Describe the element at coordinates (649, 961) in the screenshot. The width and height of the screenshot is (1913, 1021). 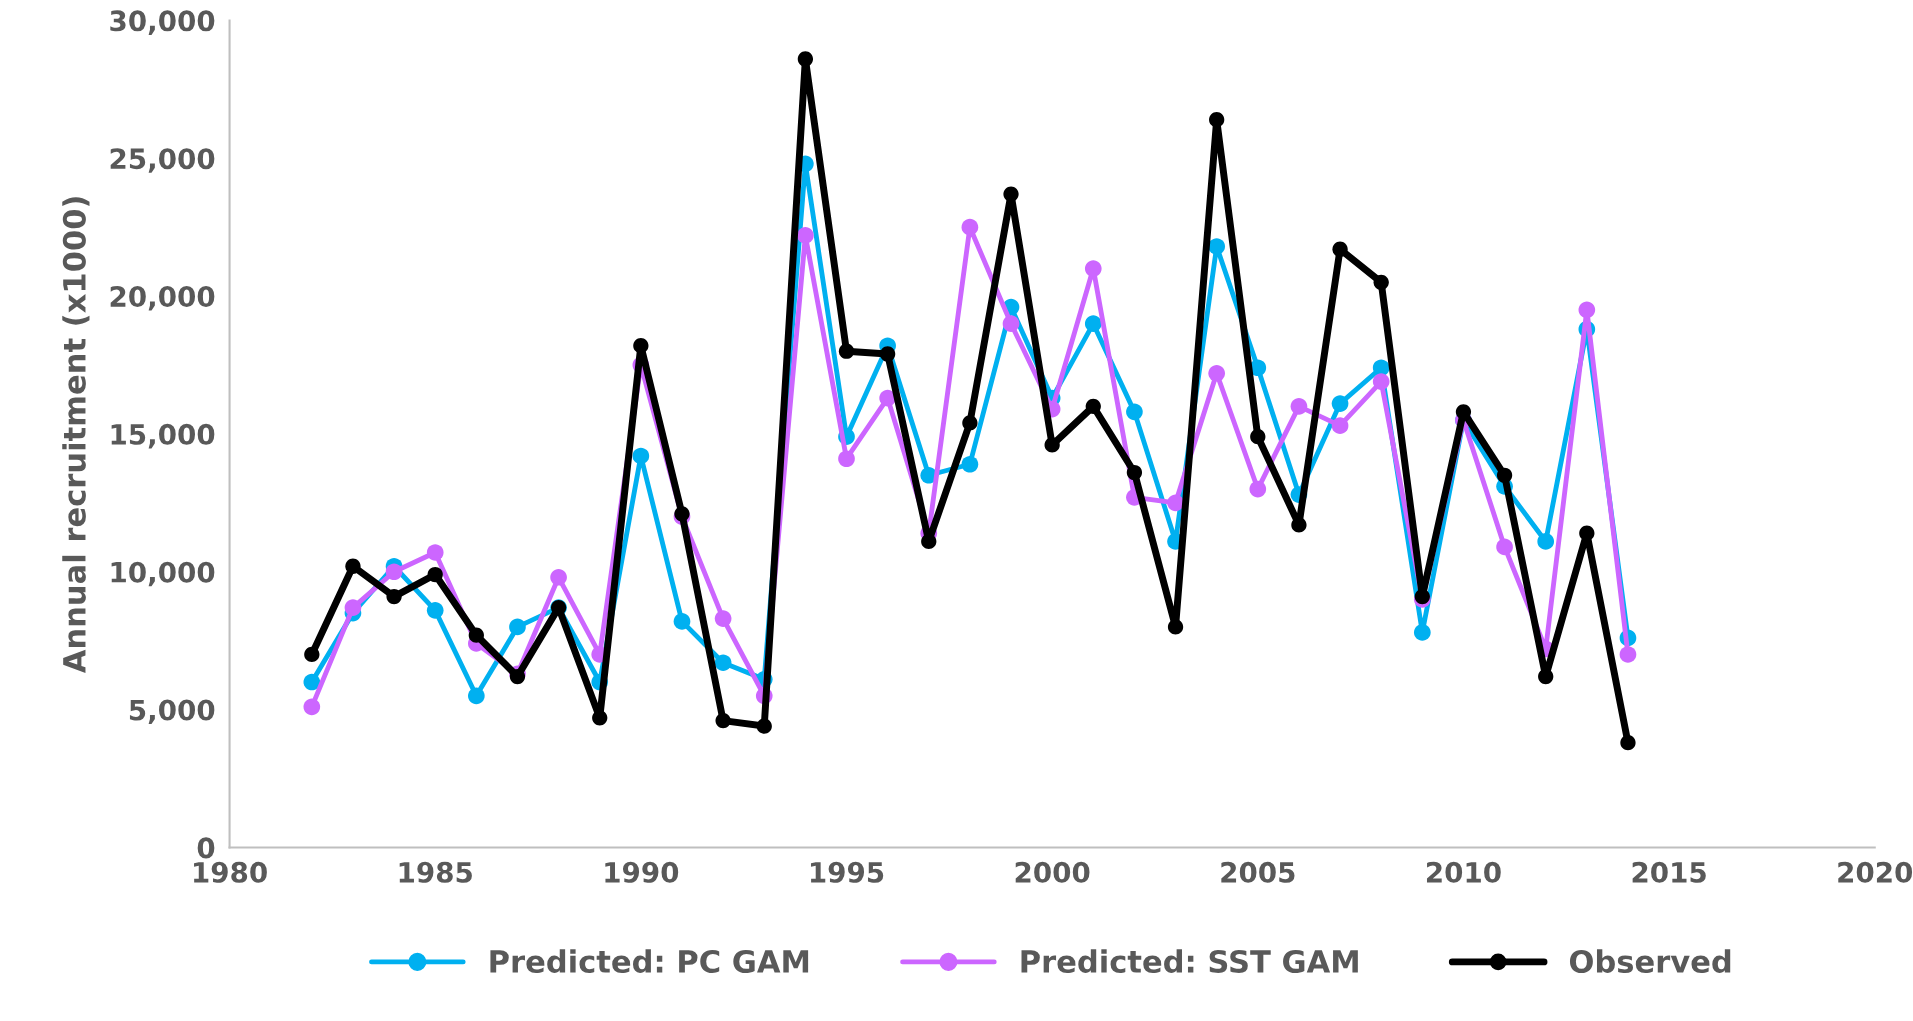
I see `legend-label: Predicted: PC GAM` at that location.